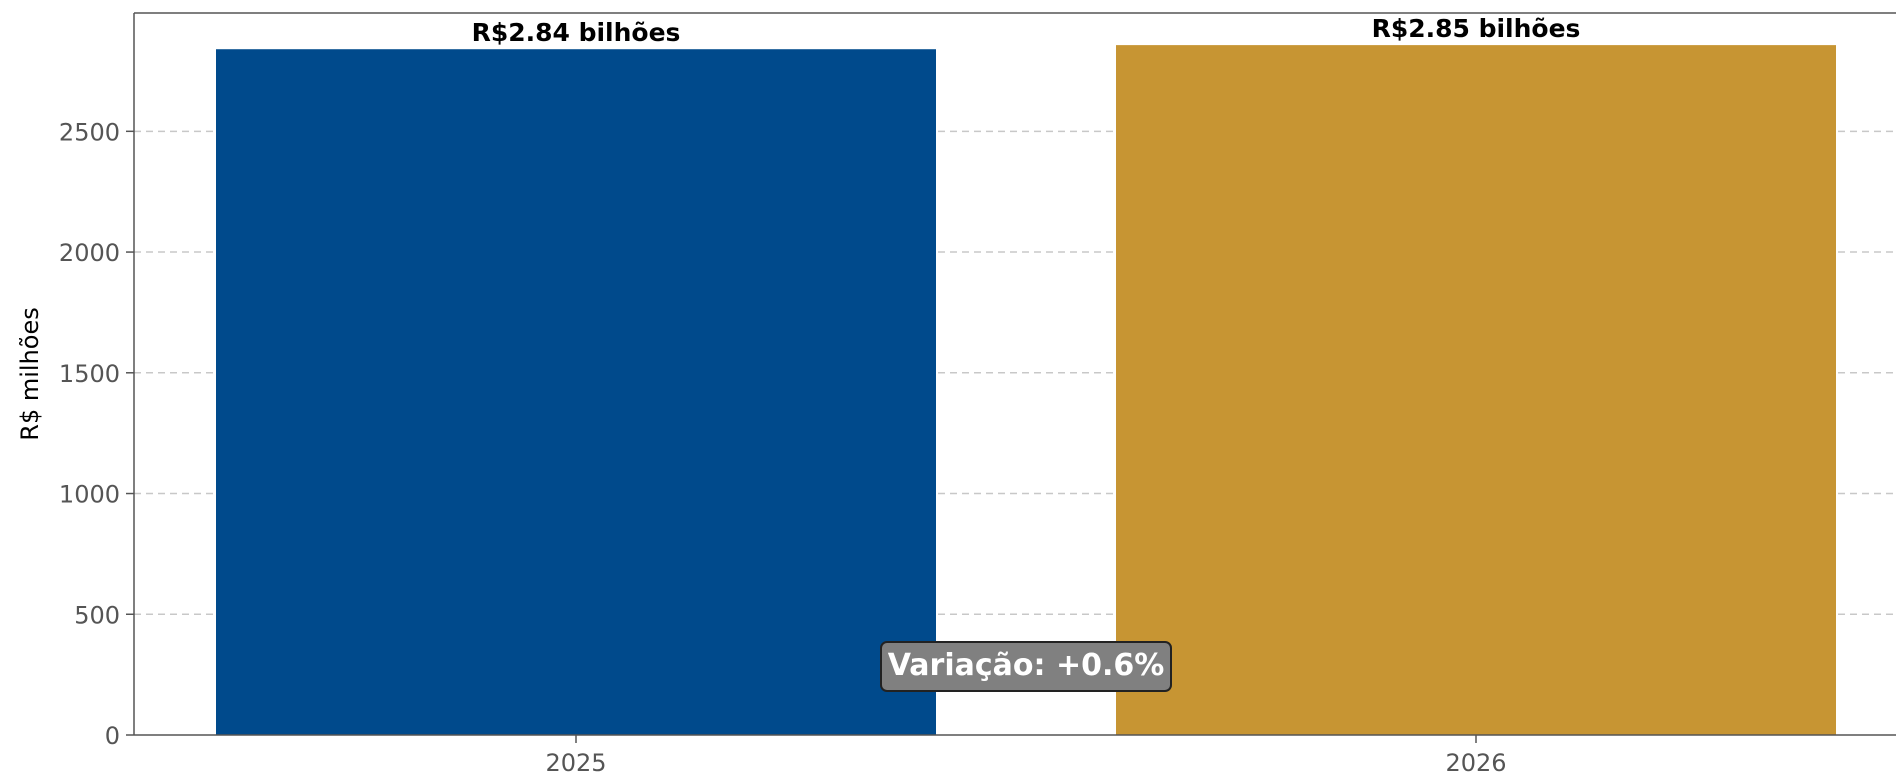  What do you see at coordinates (89, 132) in the screenshot?
I see `y-tick-label-2500: 2500` at bounding box center [89, 132].